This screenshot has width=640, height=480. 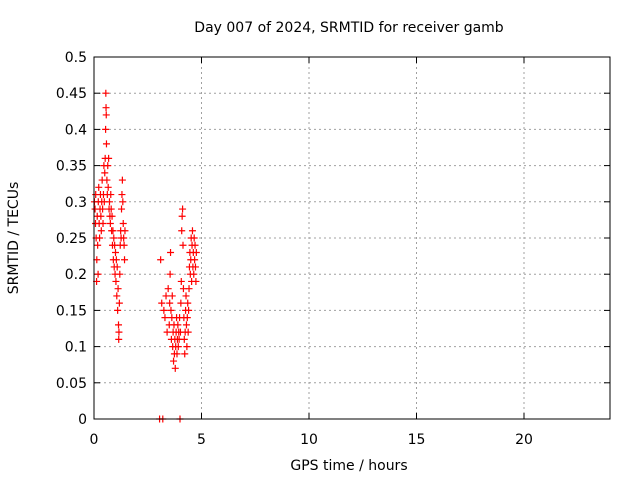 What do you see at coordinates (82, 420) in the screenshot?
I see `y-tick-label: 0` at bounding box center [82, 420].